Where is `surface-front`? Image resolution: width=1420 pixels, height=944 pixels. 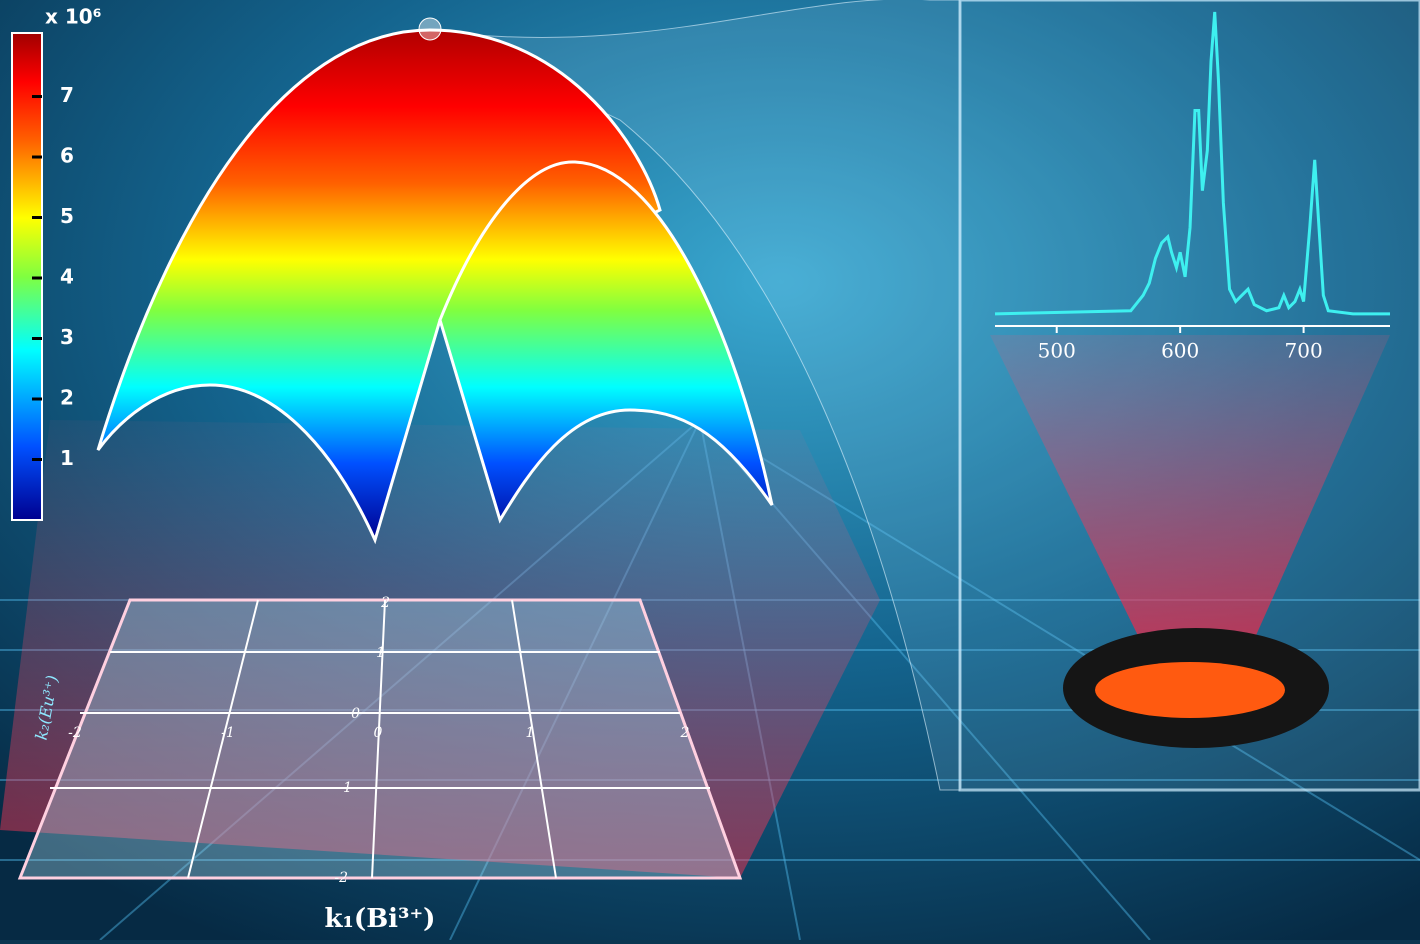 surface-front is located at coordinates (606, 342).